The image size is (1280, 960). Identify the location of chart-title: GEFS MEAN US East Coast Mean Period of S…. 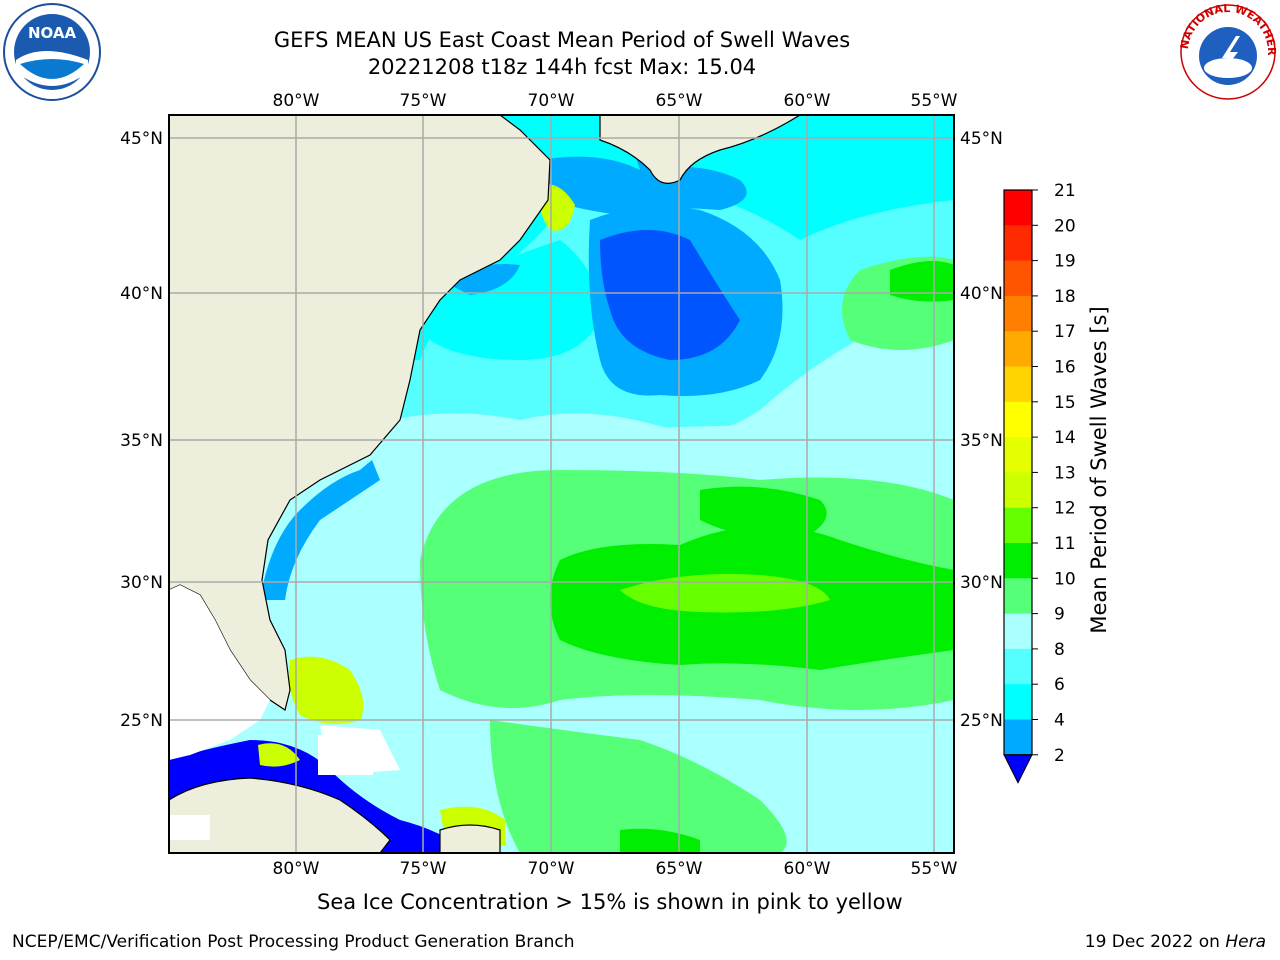
(562, 40).